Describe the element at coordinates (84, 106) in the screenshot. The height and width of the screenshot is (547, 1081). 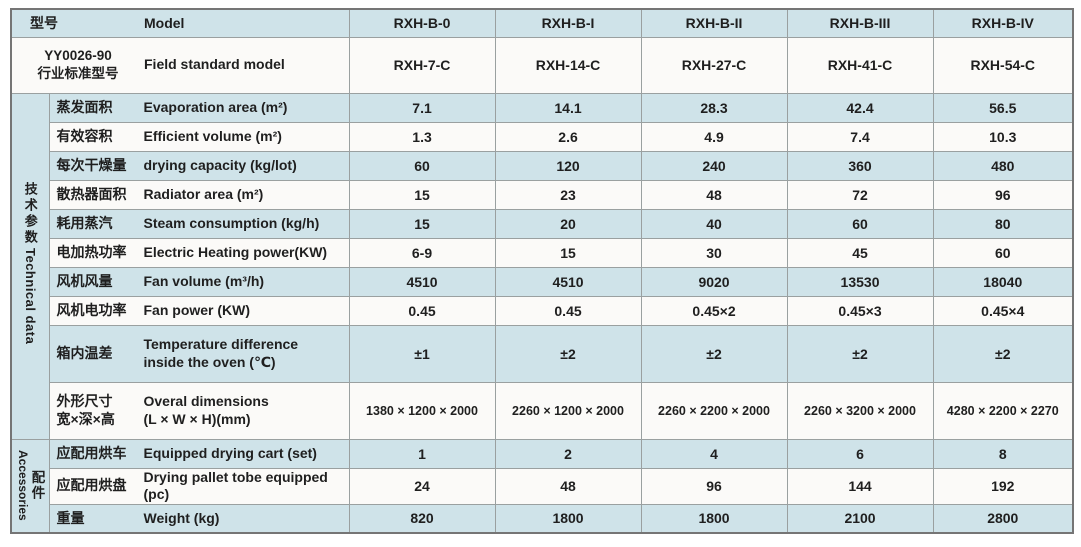
I see `row-label-zh: 蒸发面积` at that location.